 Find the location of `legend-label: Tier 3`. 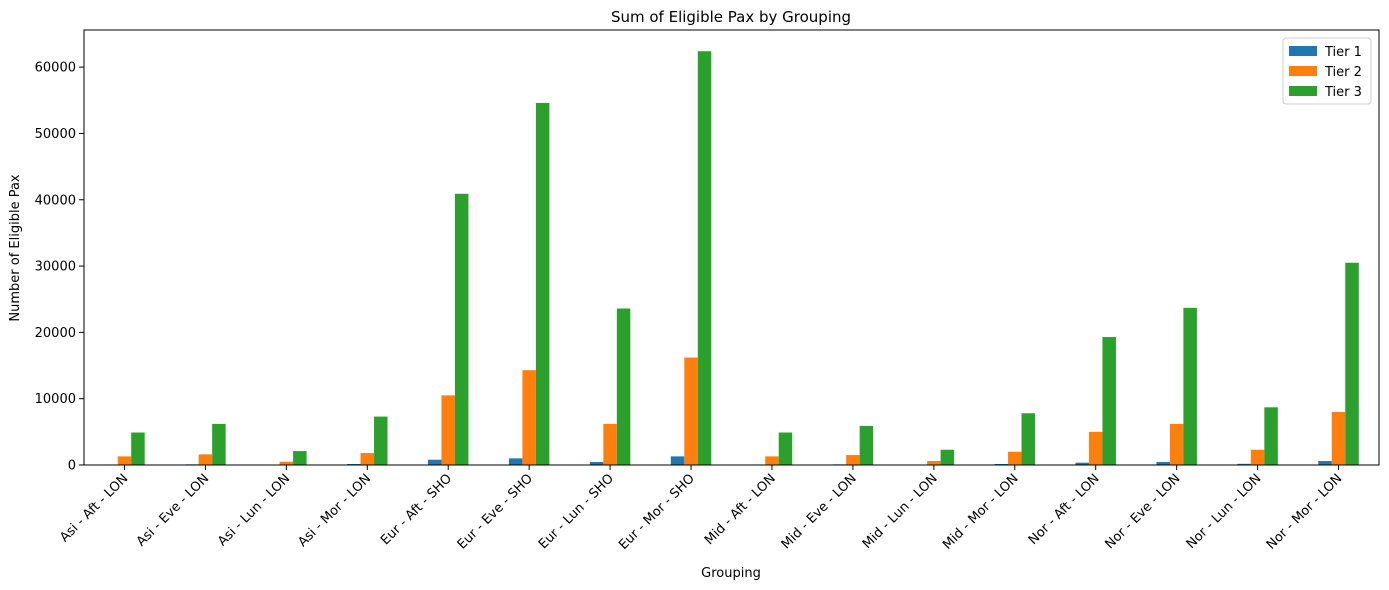

legend-label: Tier 3 is located at coordinates (1343, 92).